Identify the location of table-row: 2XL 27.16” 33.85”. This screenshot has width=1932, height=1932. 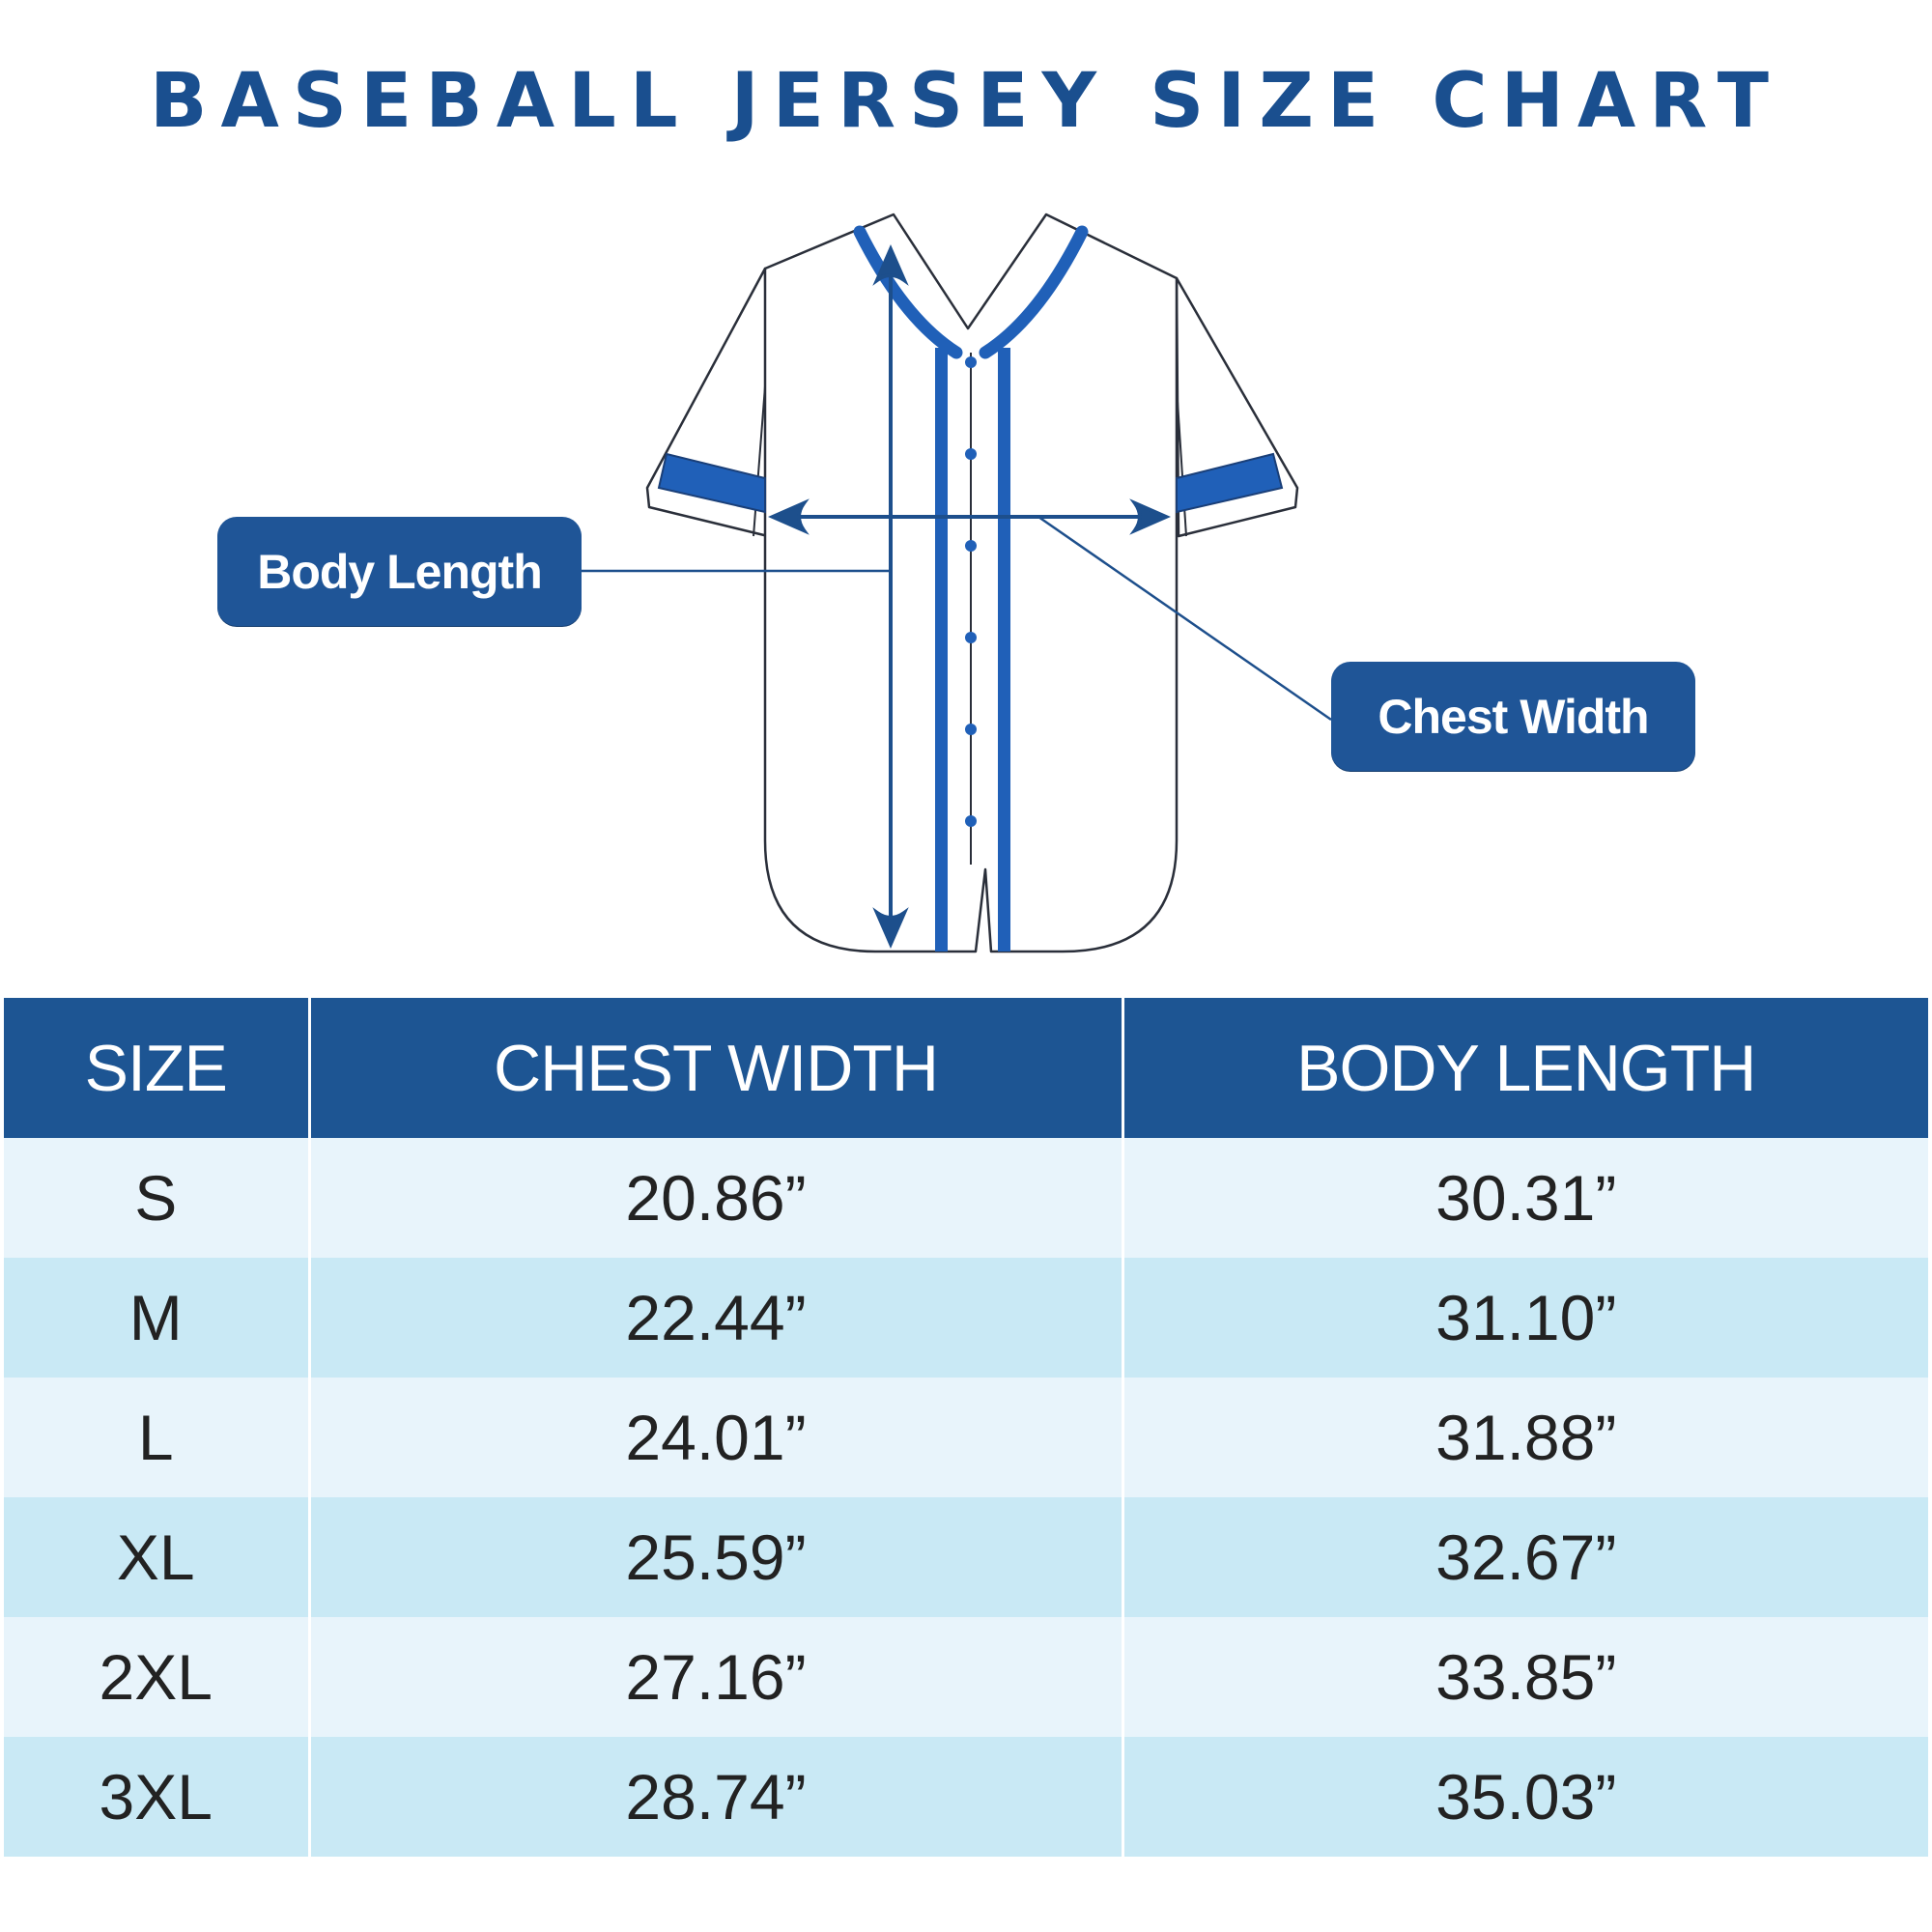
(966, 1677).